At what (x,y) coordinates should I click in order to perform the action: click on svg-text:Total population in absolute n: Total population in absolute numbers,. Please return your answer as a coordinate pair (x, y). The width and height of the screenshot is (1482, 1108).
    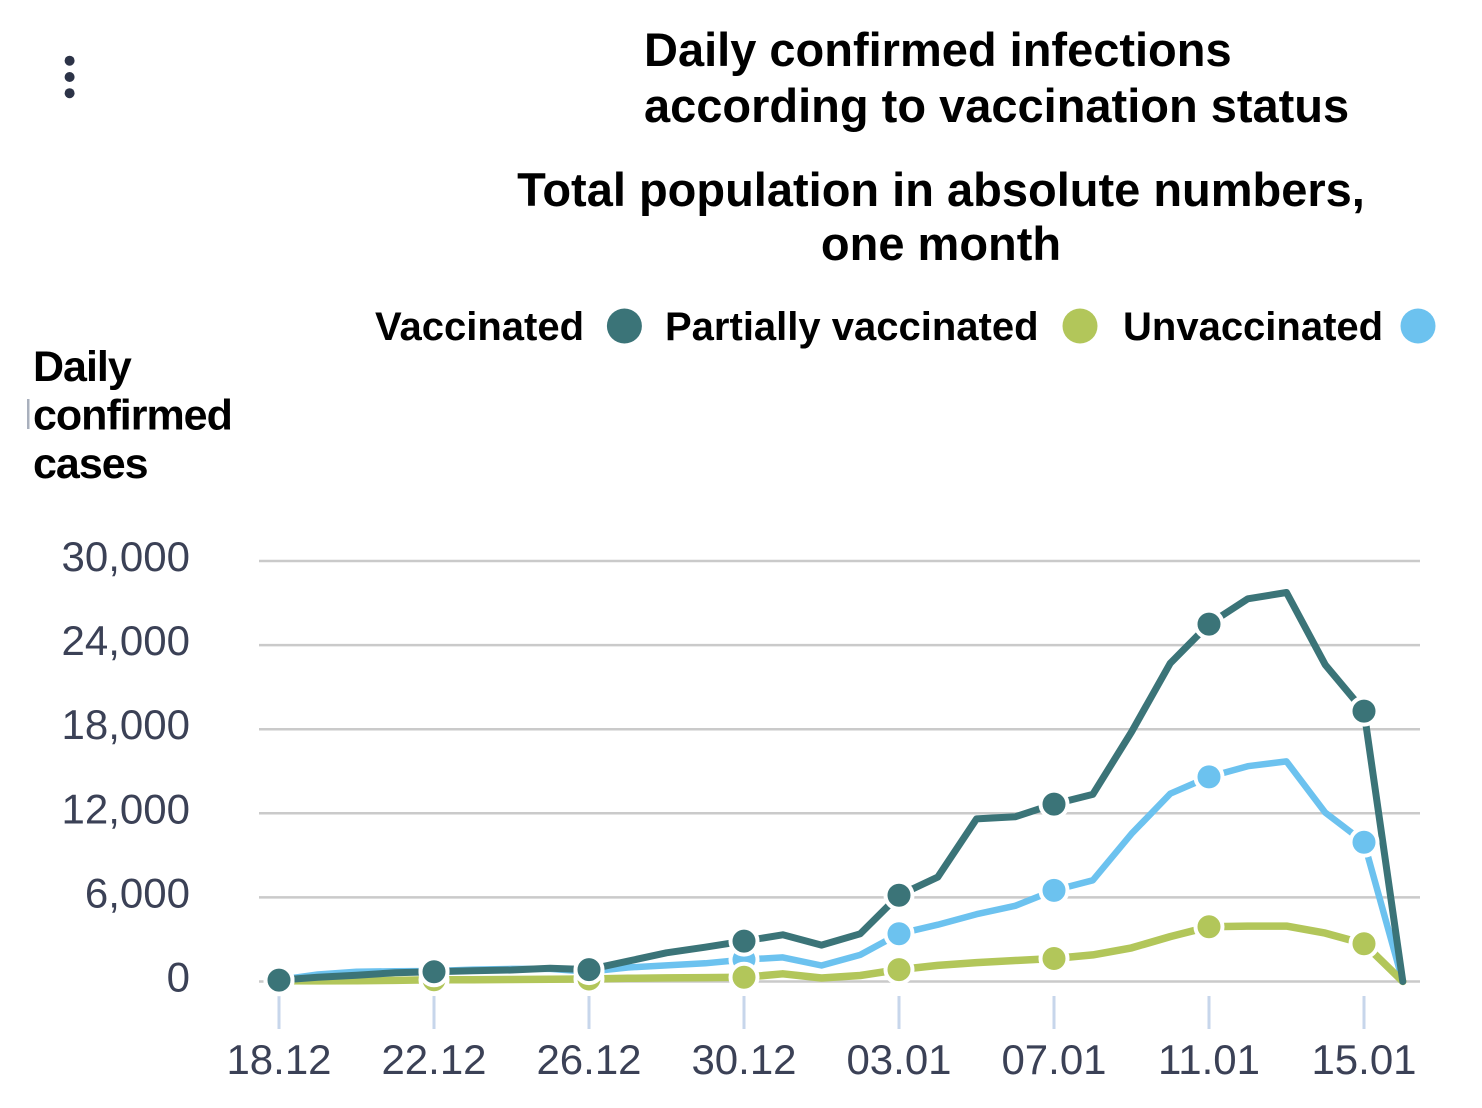
    Looking at the image, I should click on (941, 189).